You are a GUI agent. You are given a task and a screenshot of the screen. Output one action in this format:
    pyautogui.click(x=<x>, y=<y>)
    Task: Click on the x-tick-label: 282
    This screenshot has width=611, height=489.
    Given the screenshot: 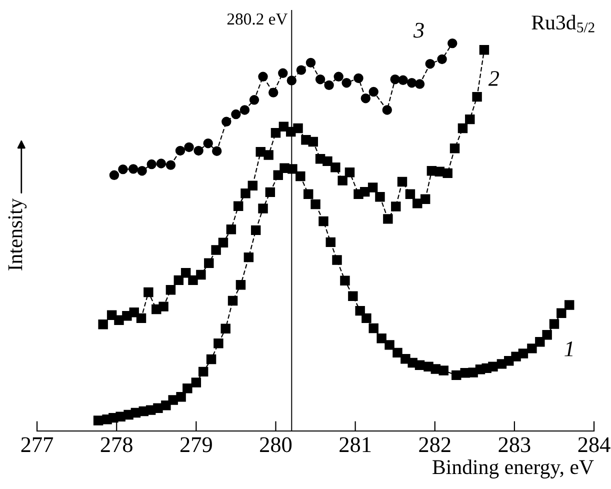 What is the action you would take?
    pyautogui.click(x=434, y=444)
    